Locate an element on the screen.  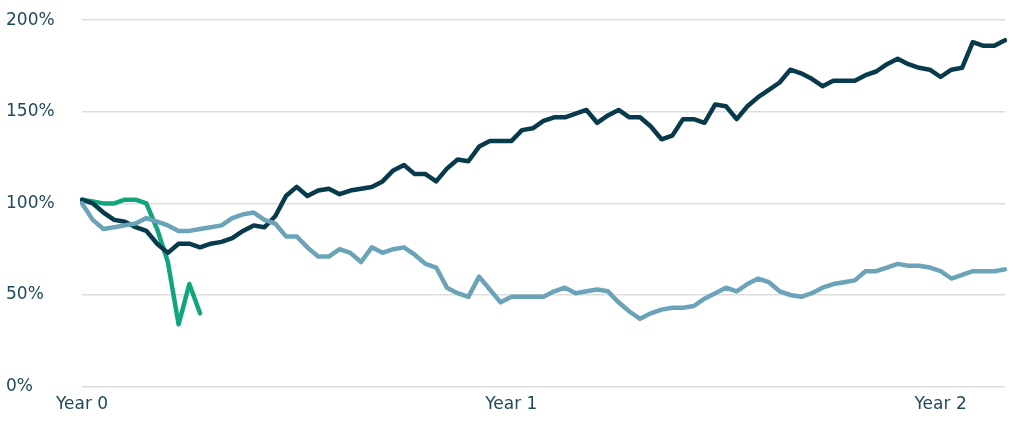
y-tick-label: 200% is located at coordinates (30, 18).